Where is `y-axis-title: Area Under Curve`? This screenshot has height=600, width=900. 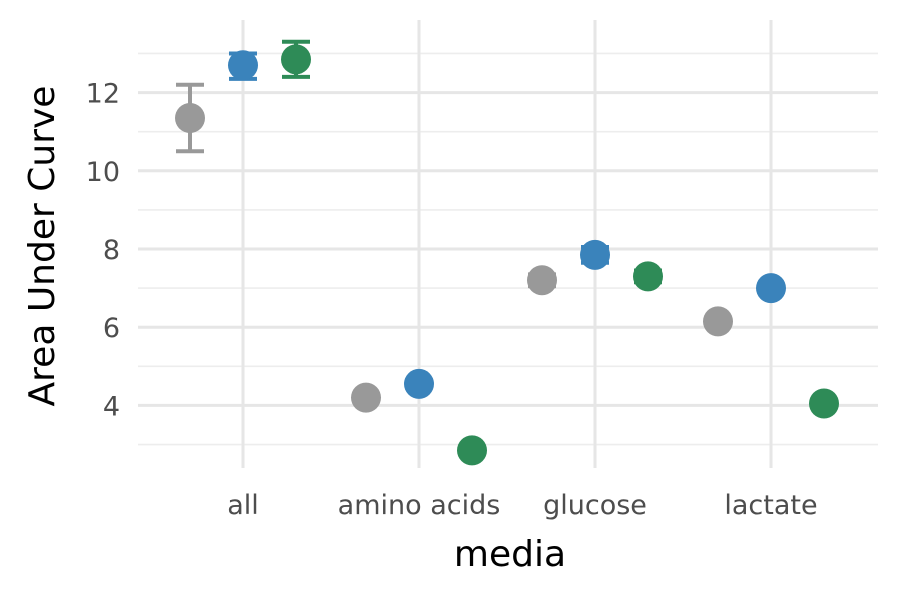
y-axis-title: Area Under Curve is located at coordinates (42, 246).